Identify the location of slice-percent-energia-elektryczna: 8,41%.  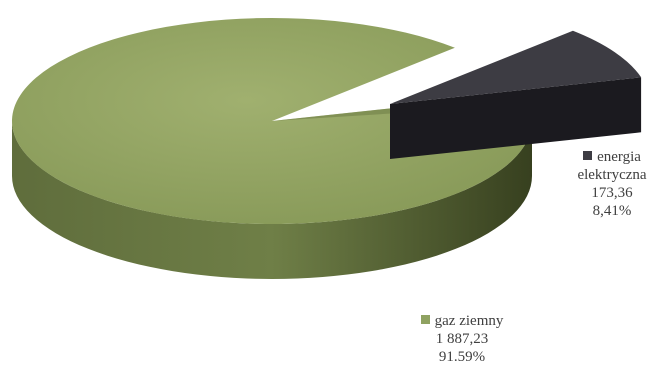
(612, 211).